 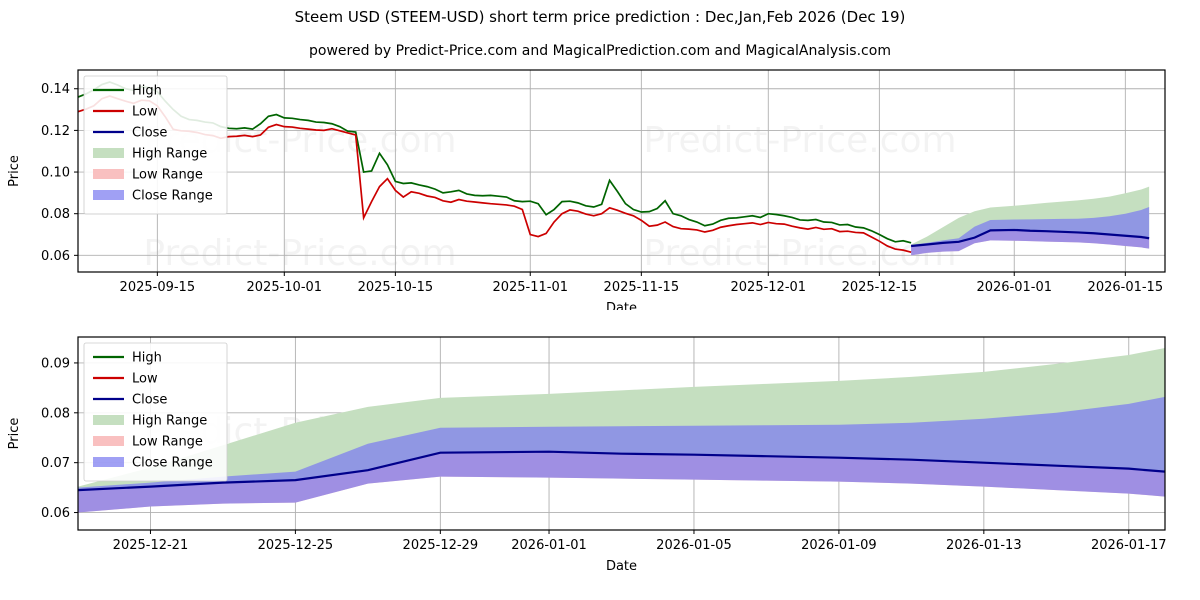 I want to click on x-tick-label: 2025-12-25, so click(x=296, y=545).